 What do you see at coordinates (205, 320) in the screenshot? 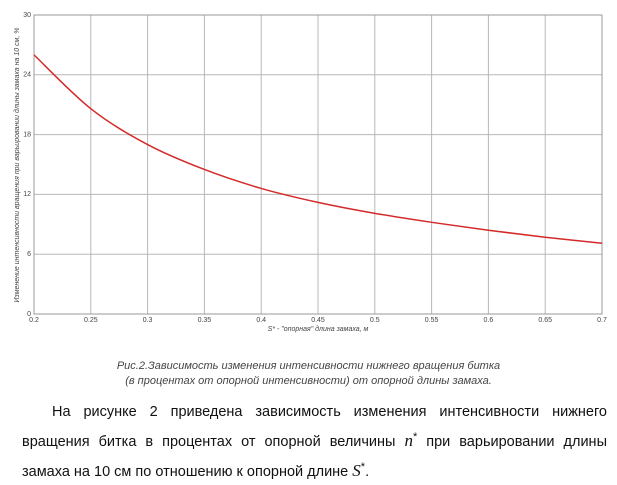
I see `x-tick-label: 0.35` at bounding box center [205, 320].